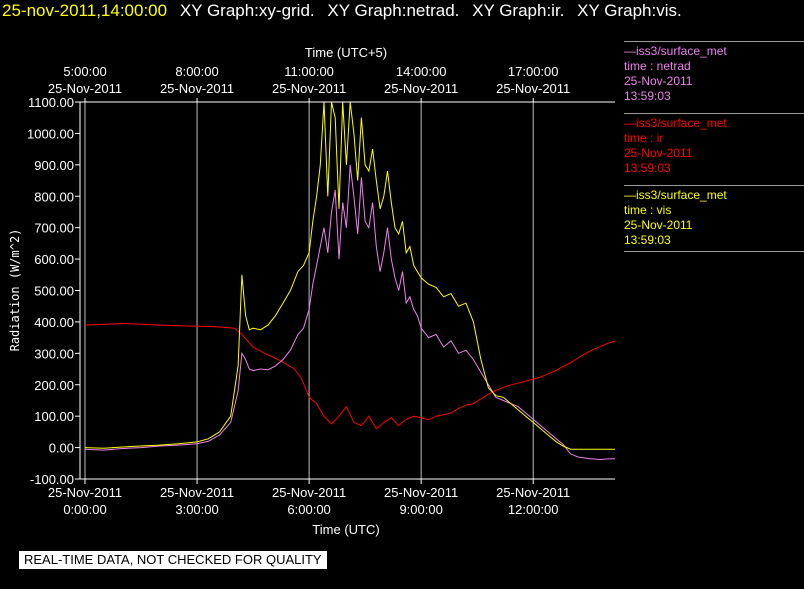 The image size is (804, 589). Describe the element at coordinates (658, 225) in the screenshot. I see `legend-vis-date: 25-Nov-2011` at that location.